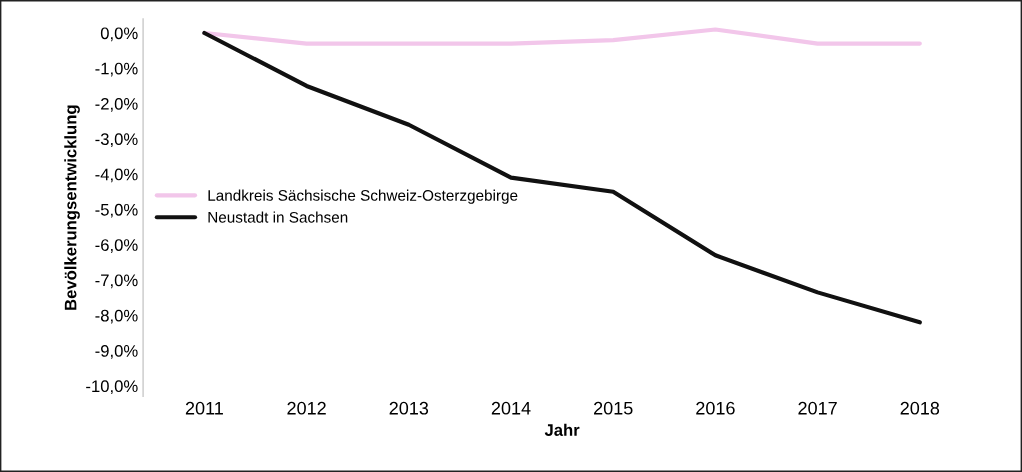  Describe the element at coordinates (116, 210) in the screenshot. I see `y-tick-label: -5,0%` at that location.